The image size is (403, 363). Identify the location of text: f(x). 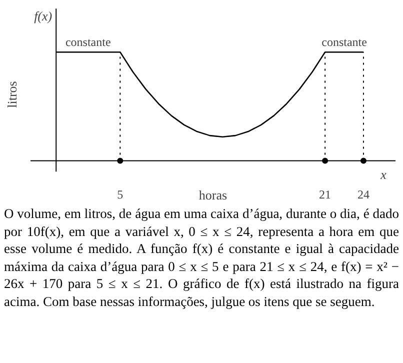
(43, 16).